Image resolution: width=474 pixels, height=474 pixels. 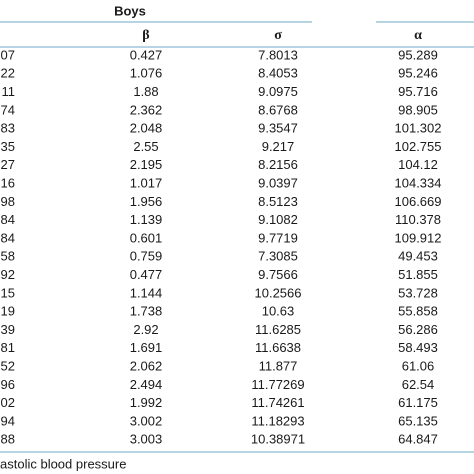 I want to click on cell: 104.12, so click(x=418, y=164).